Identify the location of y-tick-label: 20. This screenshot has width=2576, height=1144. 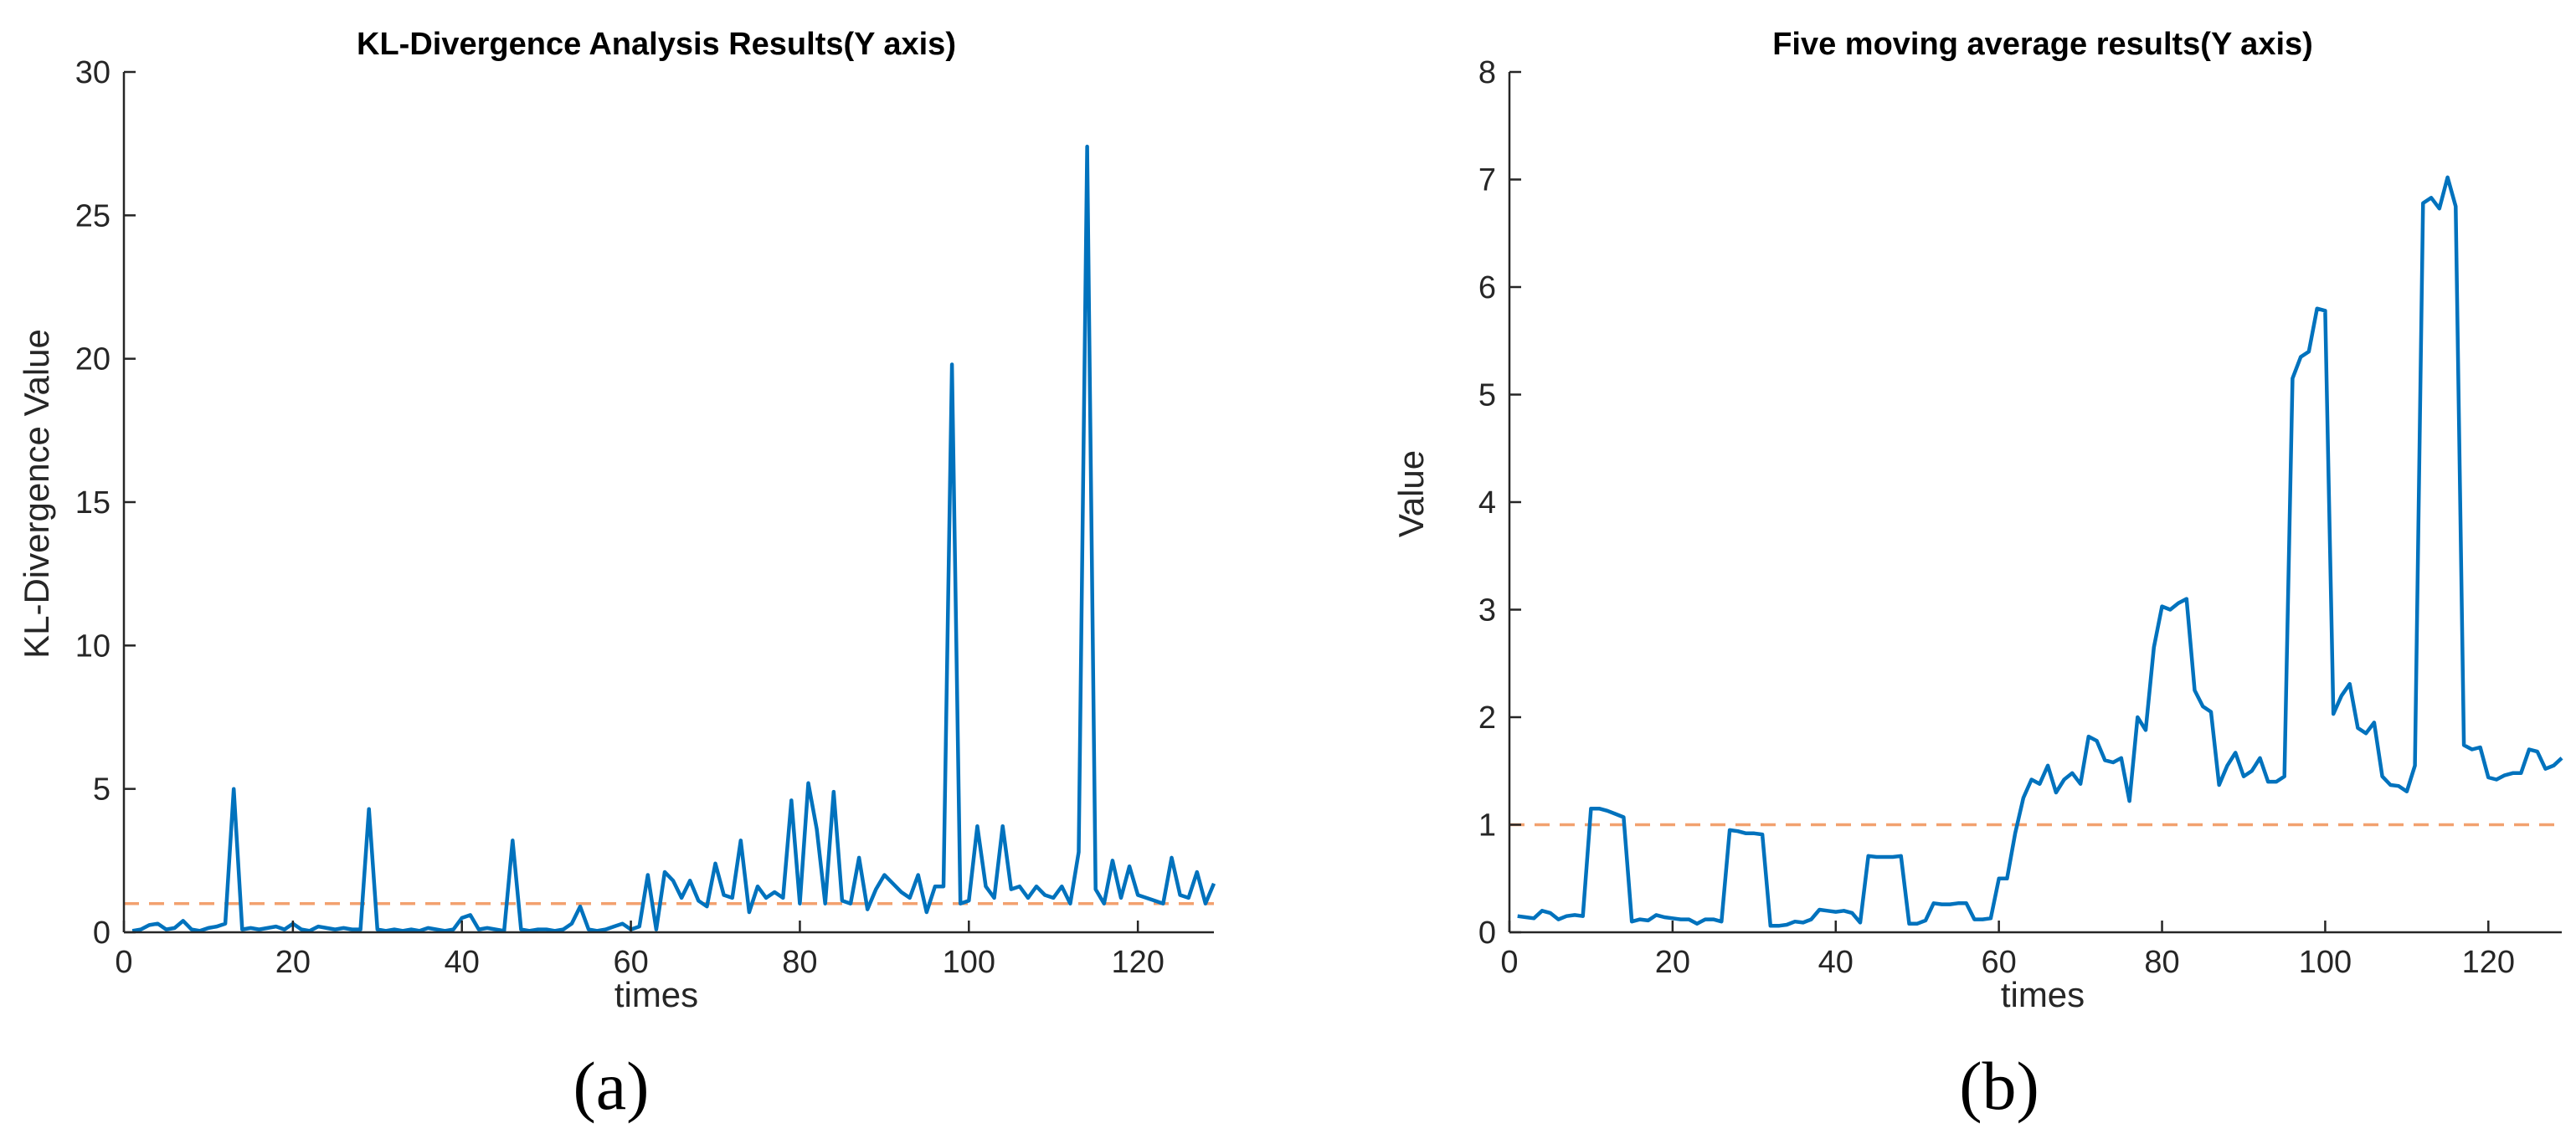
(93, 359).